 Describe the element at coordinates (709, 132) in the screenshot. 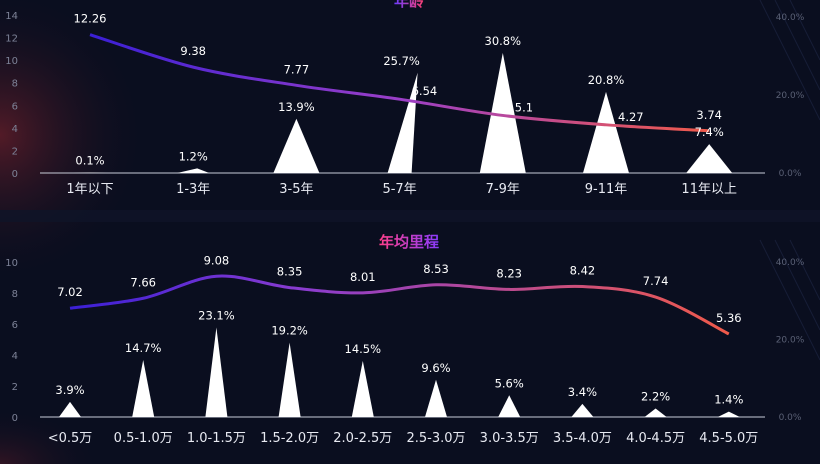

I see `spike-value-label: 7.4%` at that location.